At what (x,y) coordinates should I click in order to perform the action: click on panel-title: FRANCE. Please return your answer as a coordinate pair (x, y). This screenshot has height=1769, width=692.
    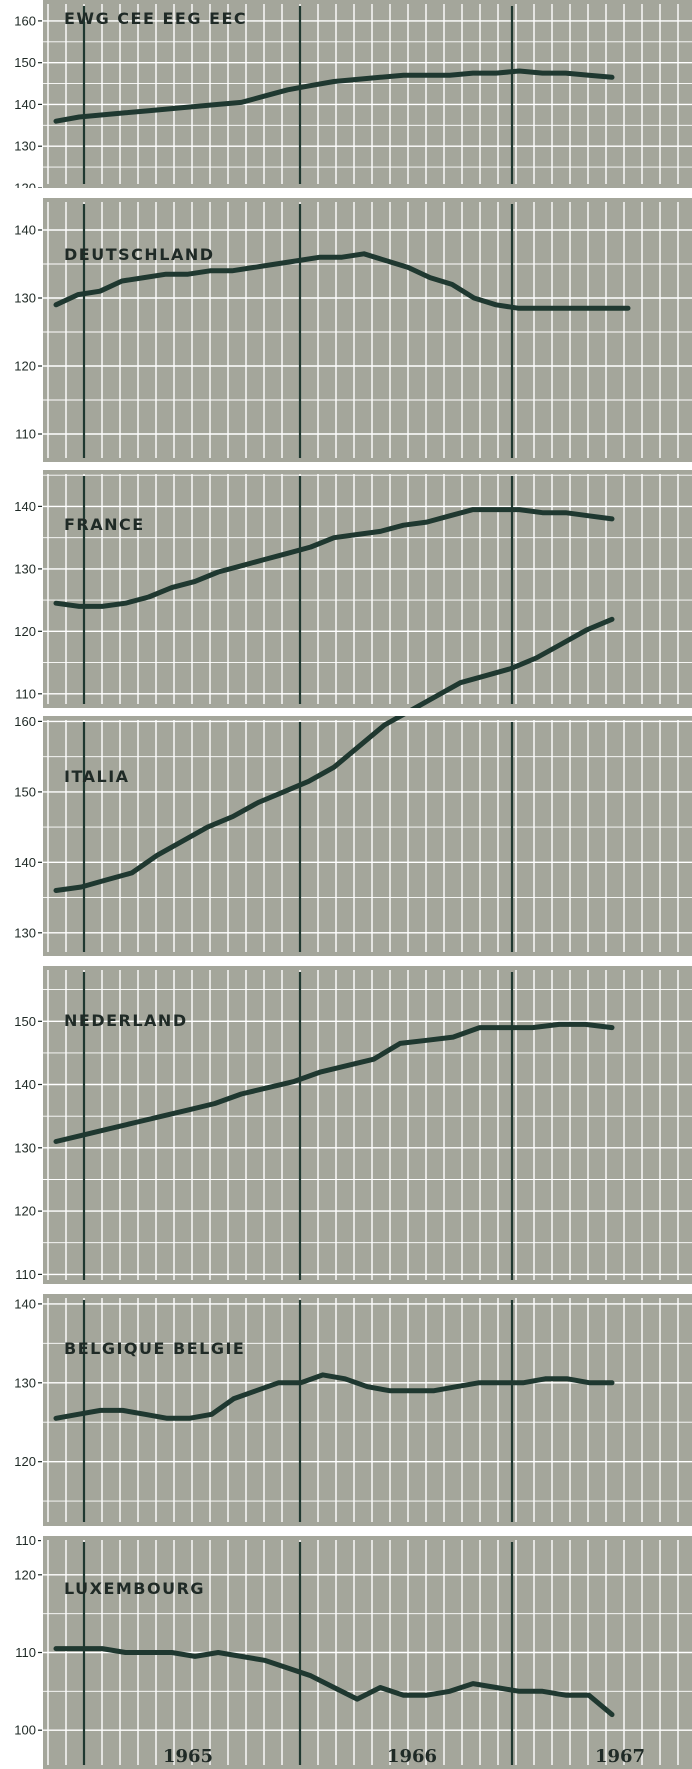
    Looking at the image, I should click on (104, 524).